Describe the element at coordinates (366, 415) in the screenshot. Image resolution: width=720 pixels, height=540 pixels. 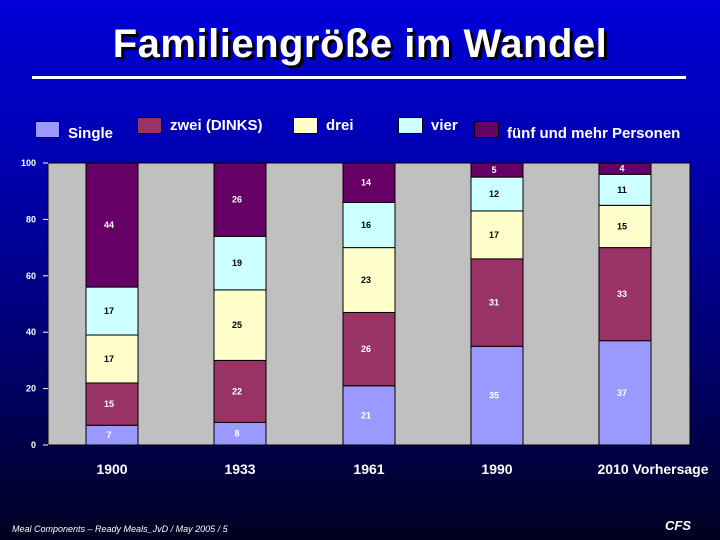
I see `data-label: 21` at that location.